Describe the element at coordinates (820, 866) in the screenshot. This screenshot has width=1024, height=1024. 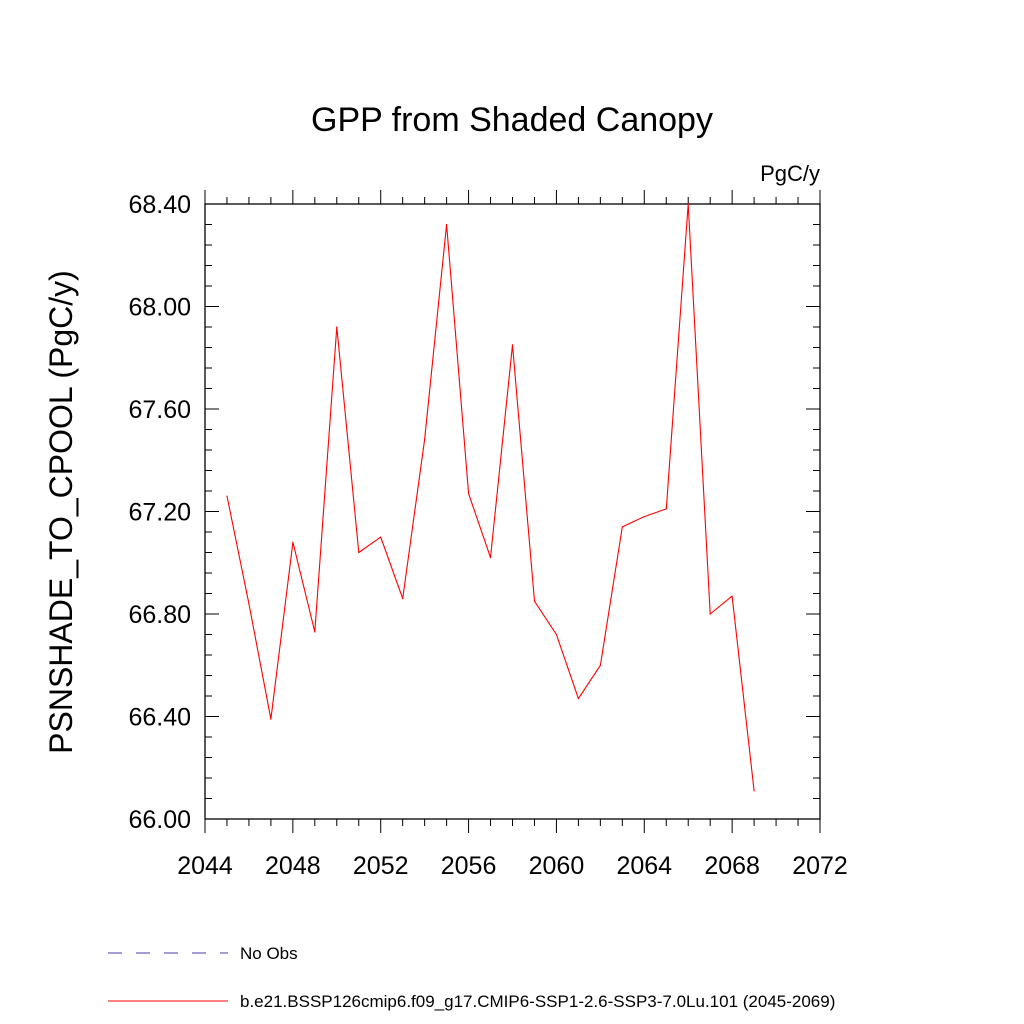
I see `x-tick-label: 2072` at that location.